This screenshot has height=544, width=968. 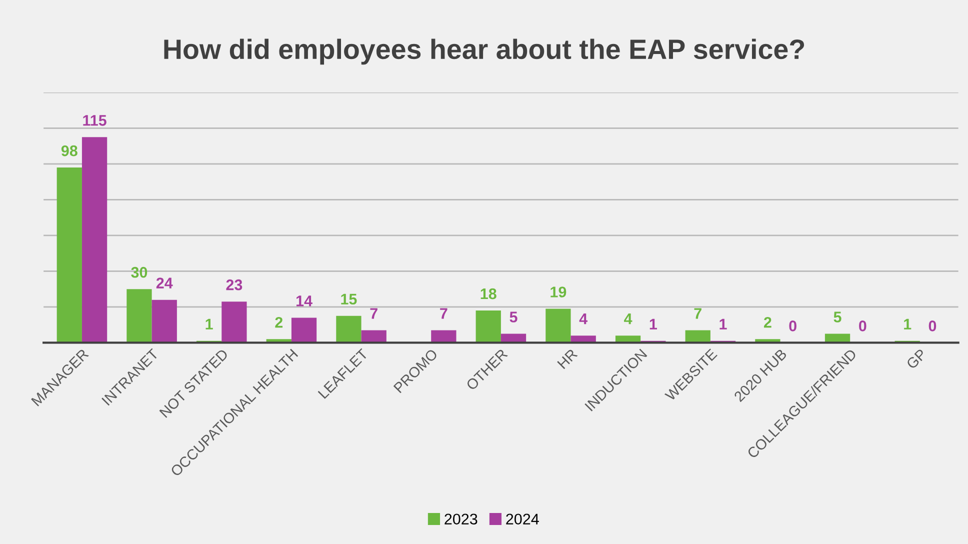 What do you see at coordinates (461, 519) in the screenshot?
I see `legend-label: 2023` at bounding box center [461, 519].